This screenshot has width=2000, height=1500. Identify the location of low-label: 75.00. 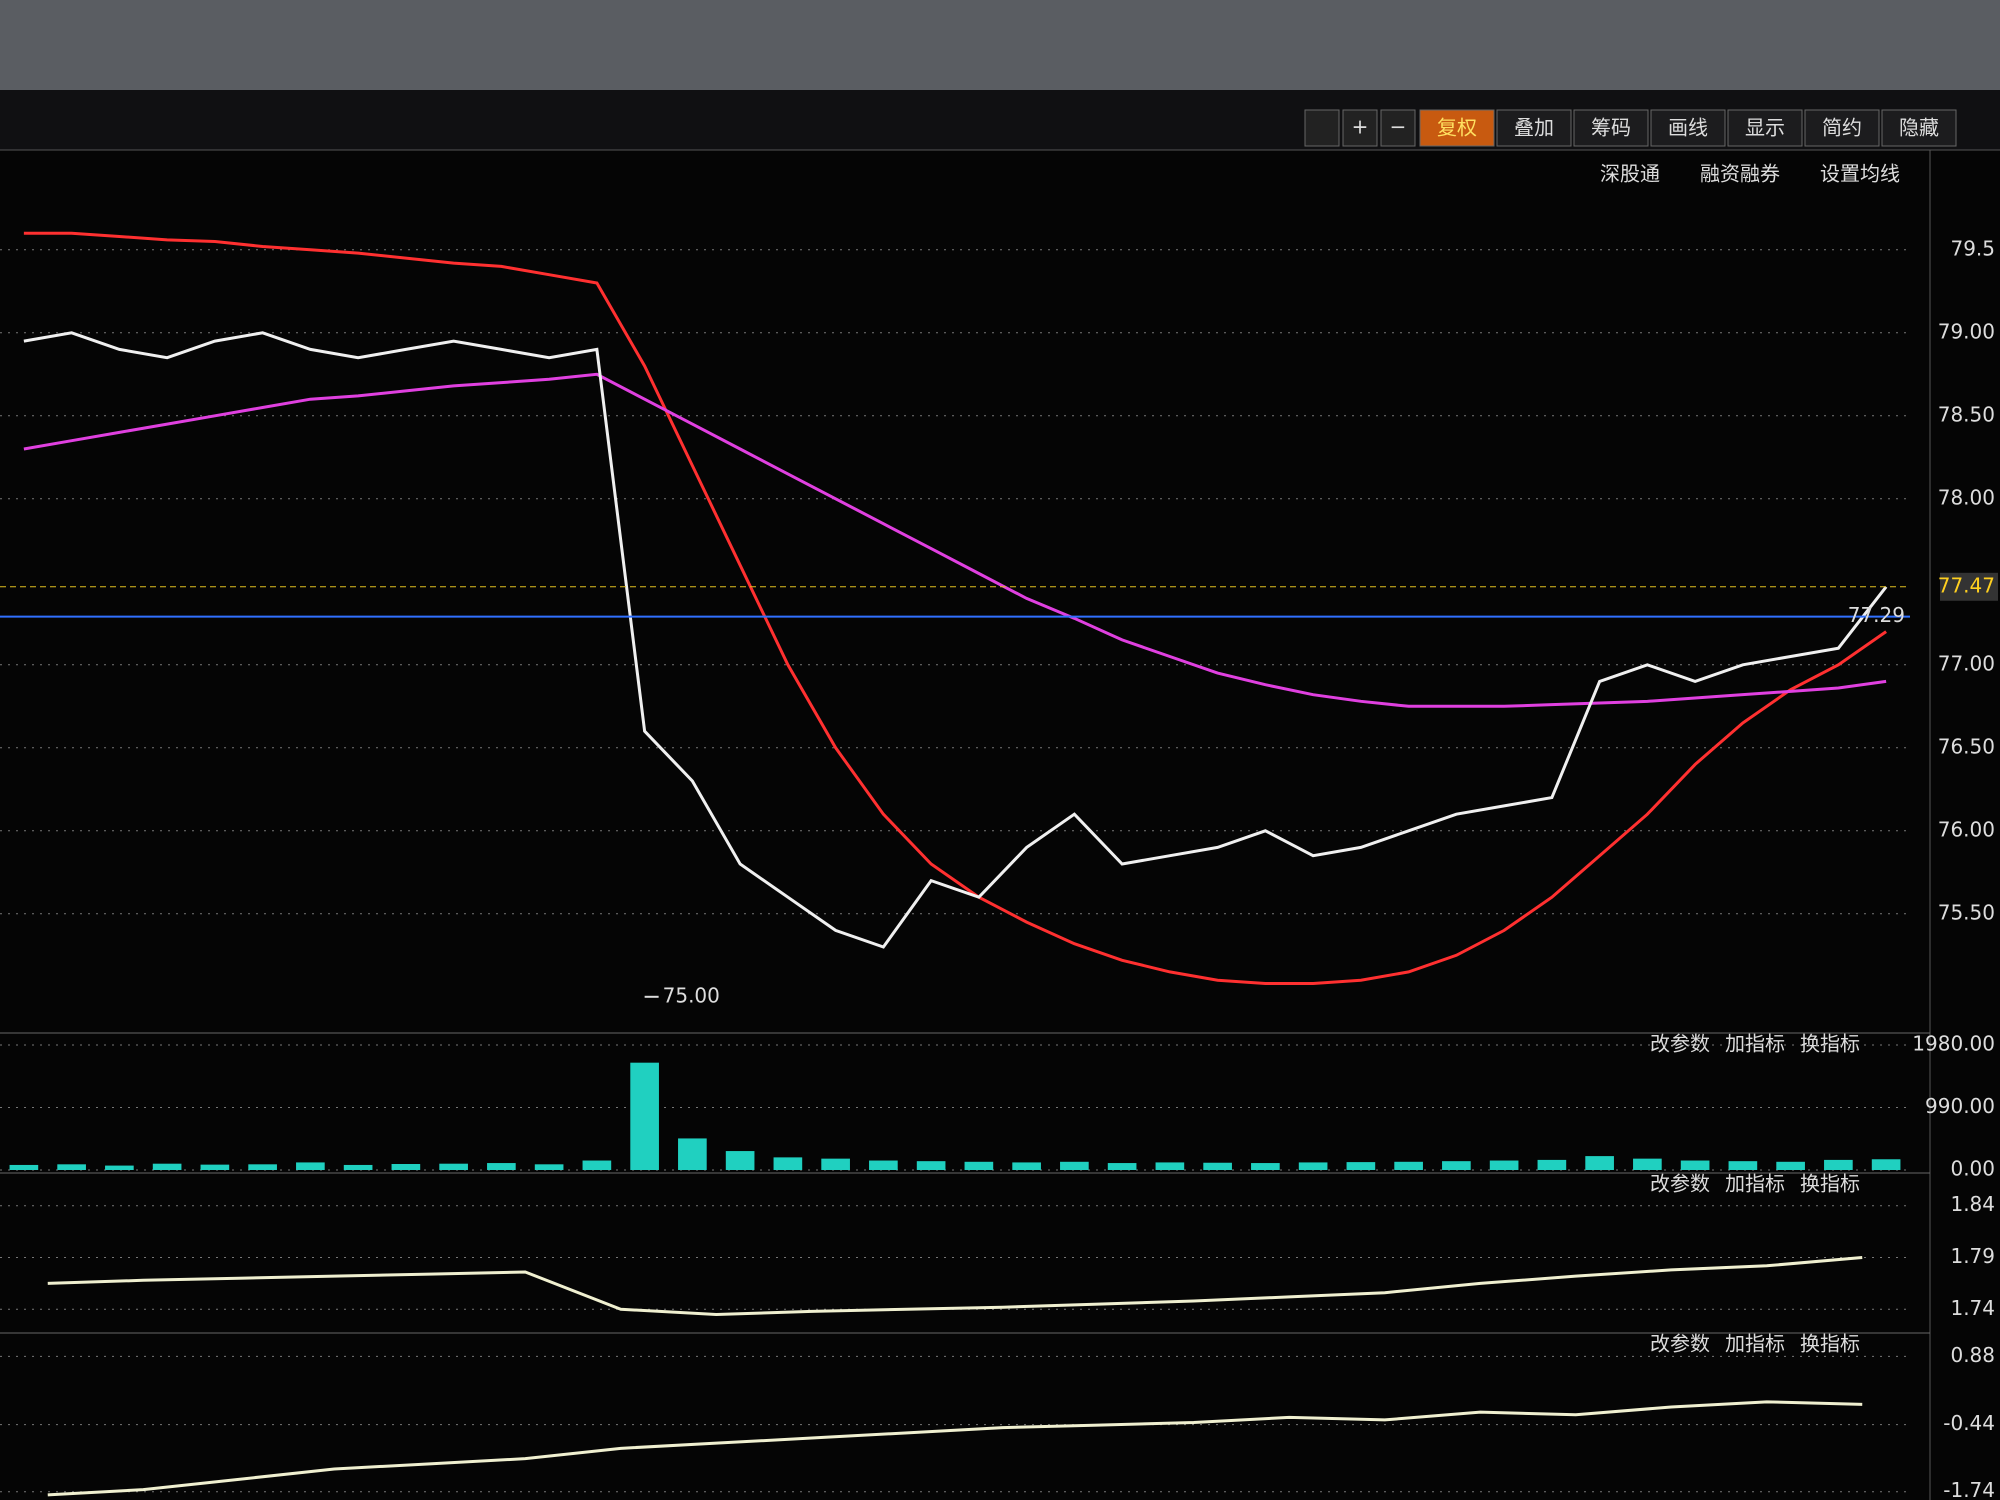
(691, 995).